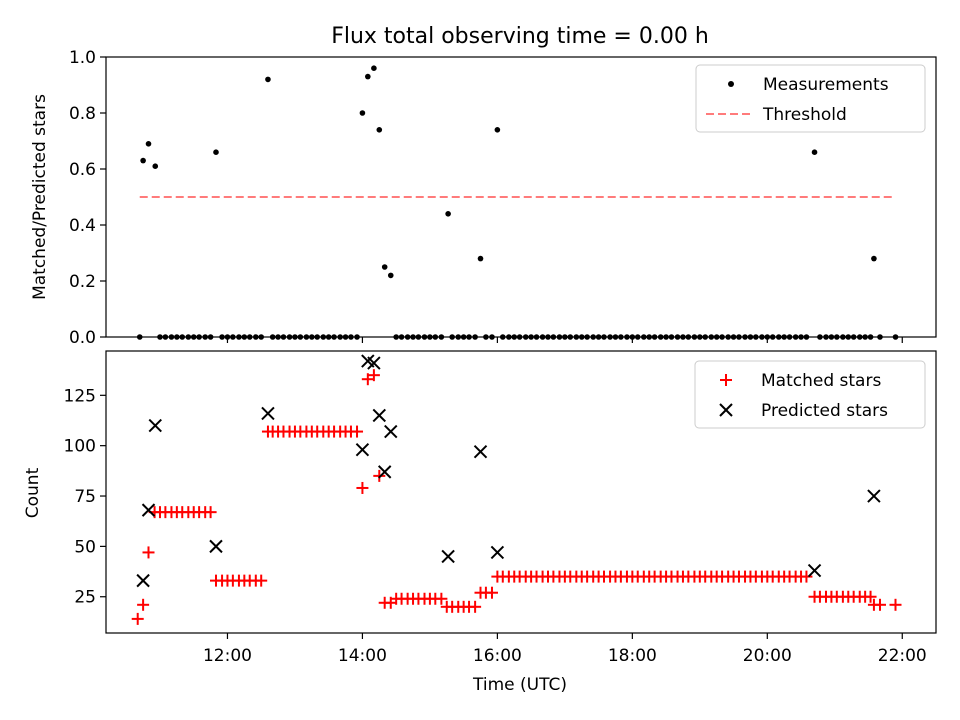 This screenshot has width=960, height=720. Describe the element at coordinates (821, 381) in the screenshot. I see `legend-matched-label: Matched stars` at that location.